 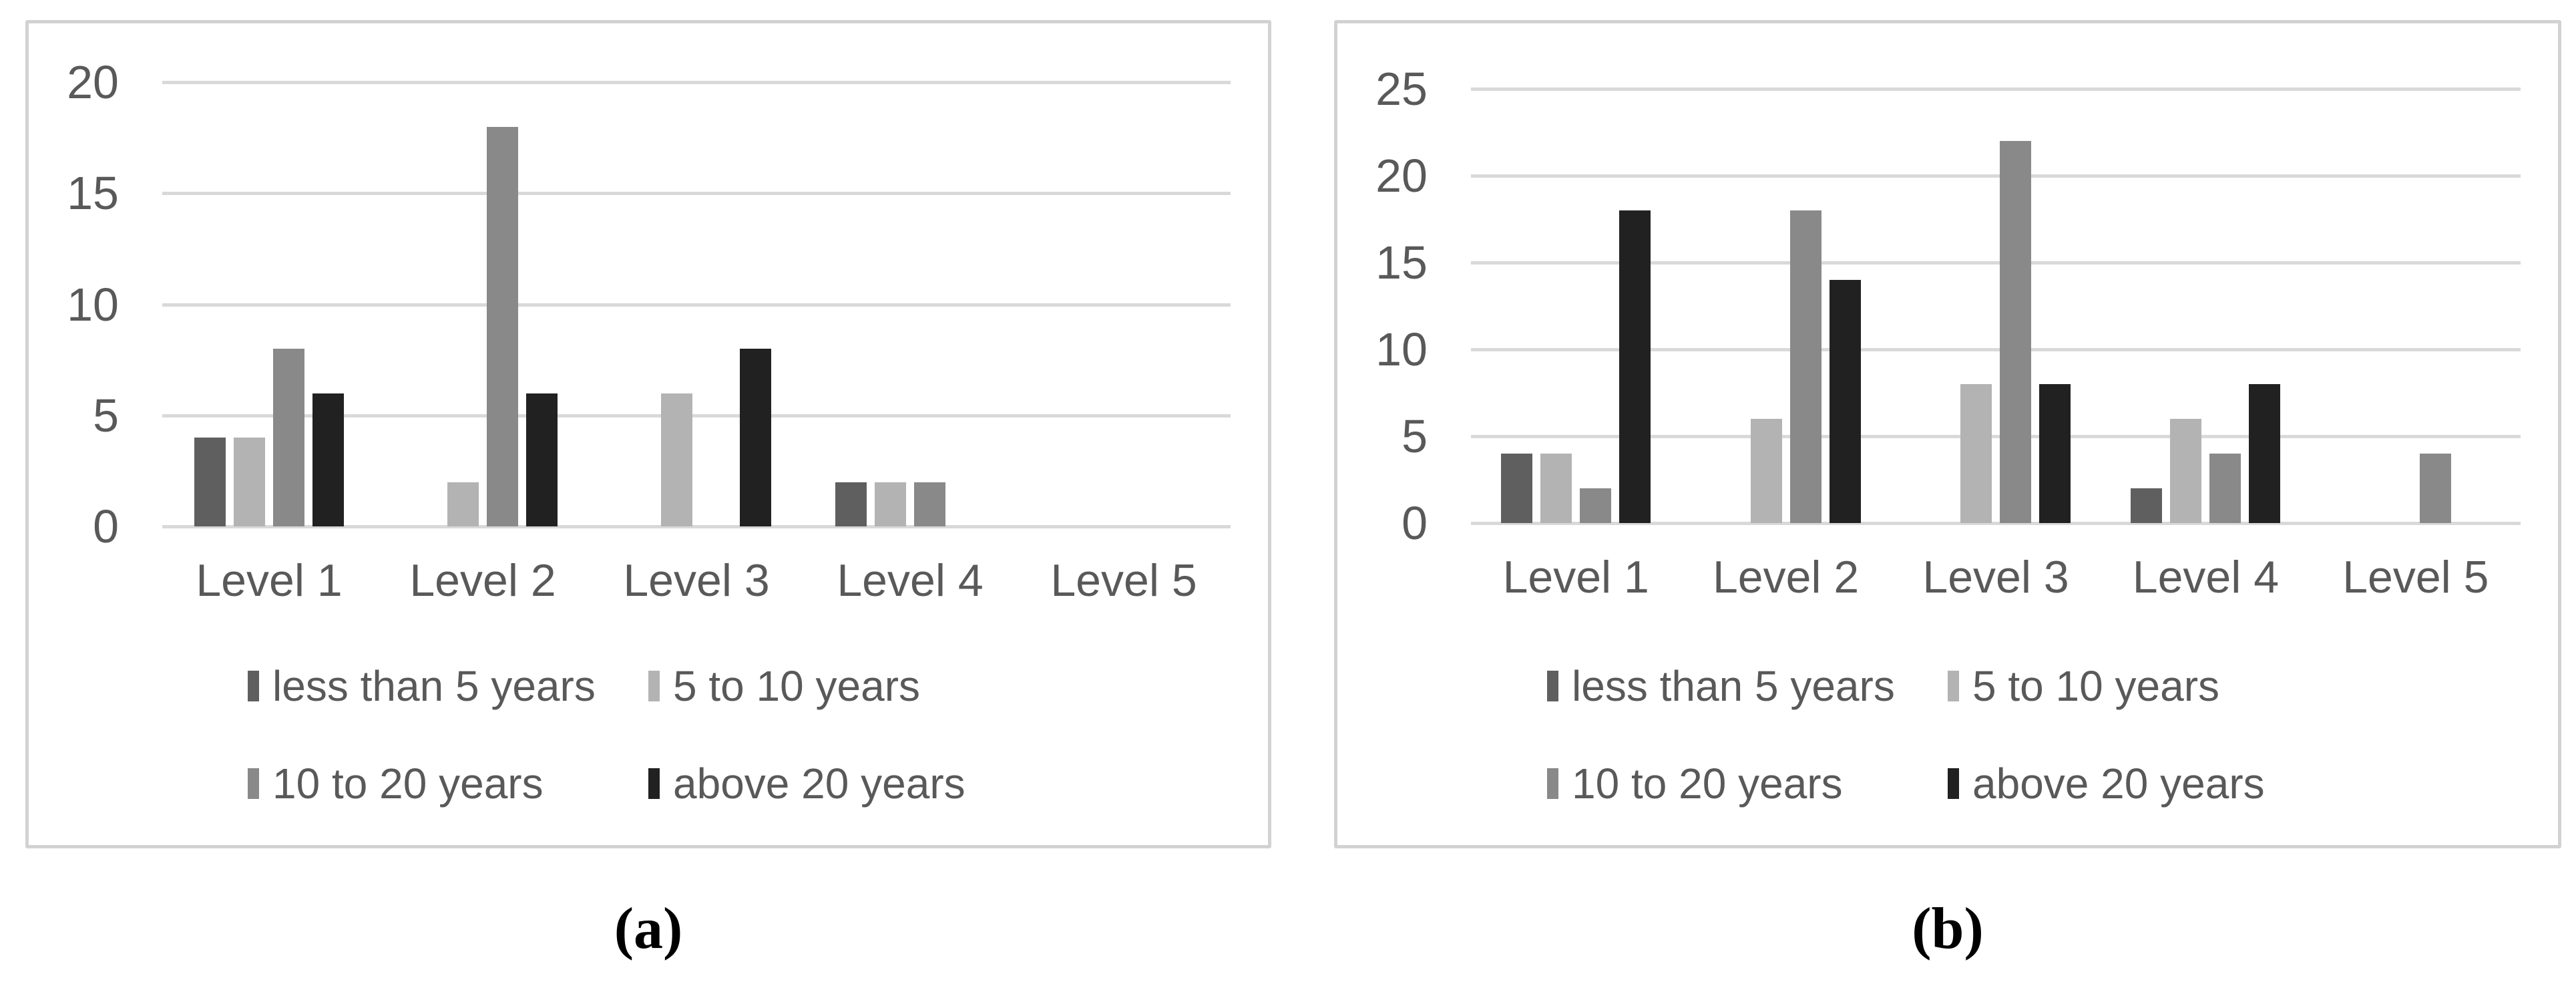 What do you see at coordinates (1948, 928) in the screenshot?
I see `figure-caption-b: (b)` at bounding box center [1948, 928].